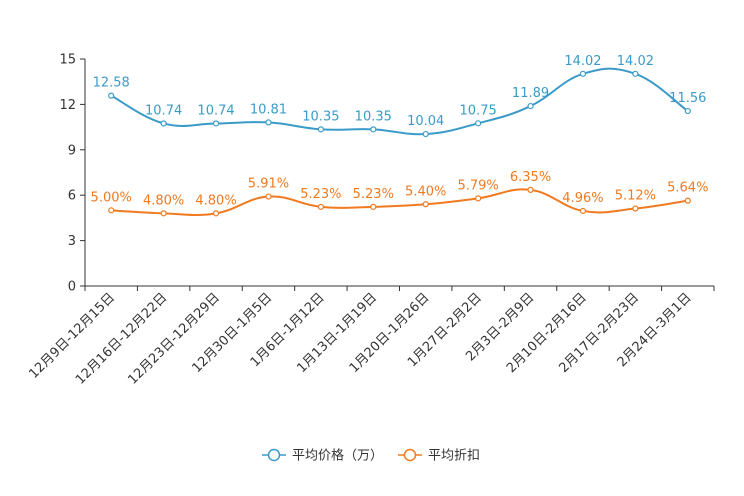  I want to click on legend: 平均价格（万） 平均折扣, so click(371, 456).